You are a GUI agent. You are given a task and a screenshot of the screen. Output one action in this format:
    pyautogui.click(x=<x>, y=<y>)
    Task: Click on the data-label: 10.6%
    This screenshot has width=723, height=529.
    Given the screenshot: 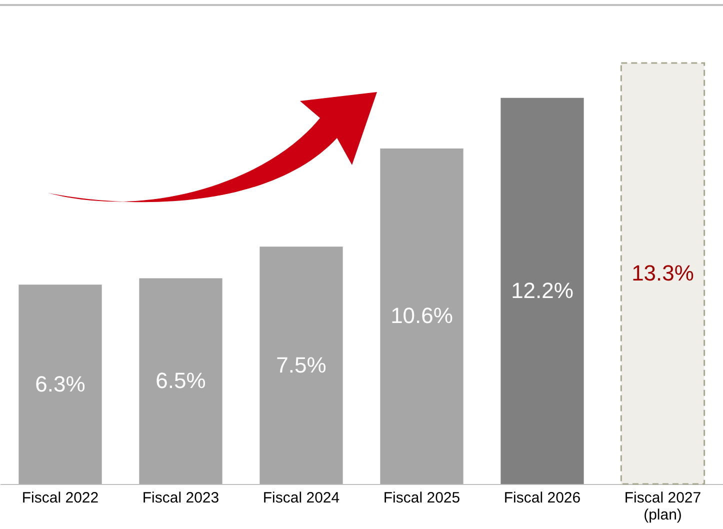 What is the action you would take?
    pyautogui.click(x=421, y=315)
    